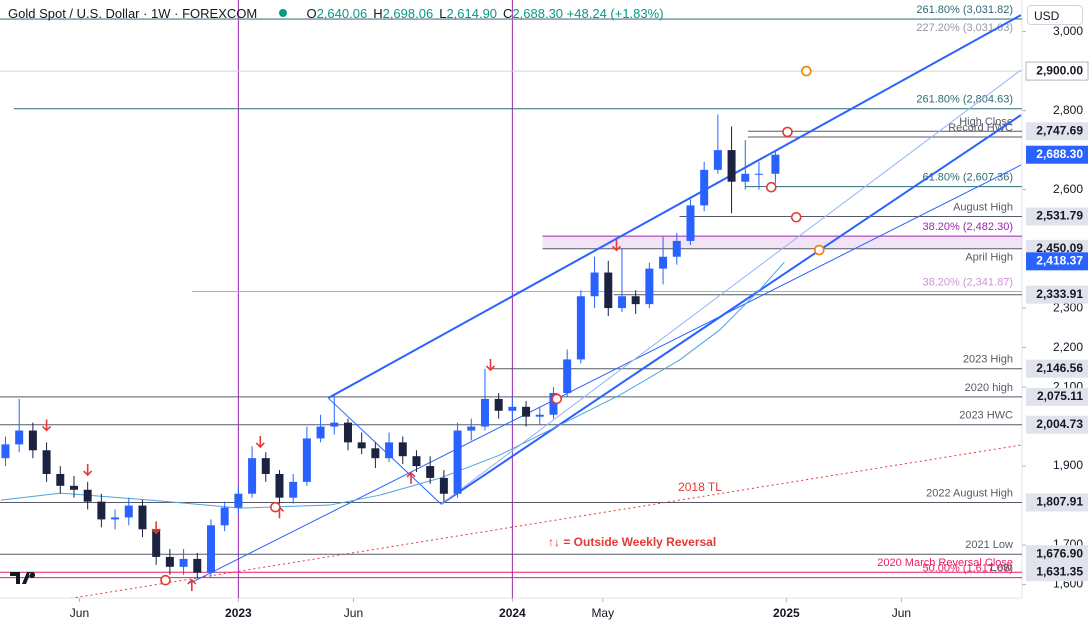 This screenshot has height=624, width=1089. Describe the element at coordinates (967, 568) in the screenshot. I see `level-label: 50.00% (1,617.68)` at that location.